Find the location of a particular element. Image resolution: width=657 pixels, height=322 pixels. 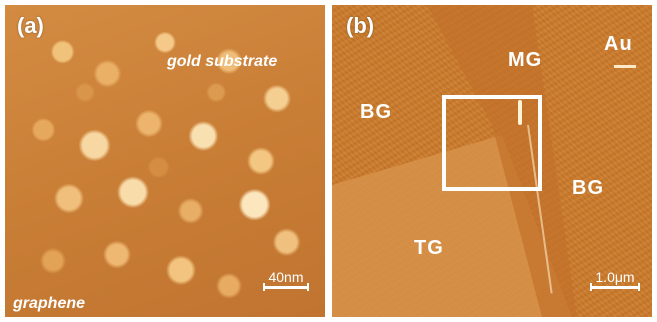

panel-divider is located at coordinates (328, 161).